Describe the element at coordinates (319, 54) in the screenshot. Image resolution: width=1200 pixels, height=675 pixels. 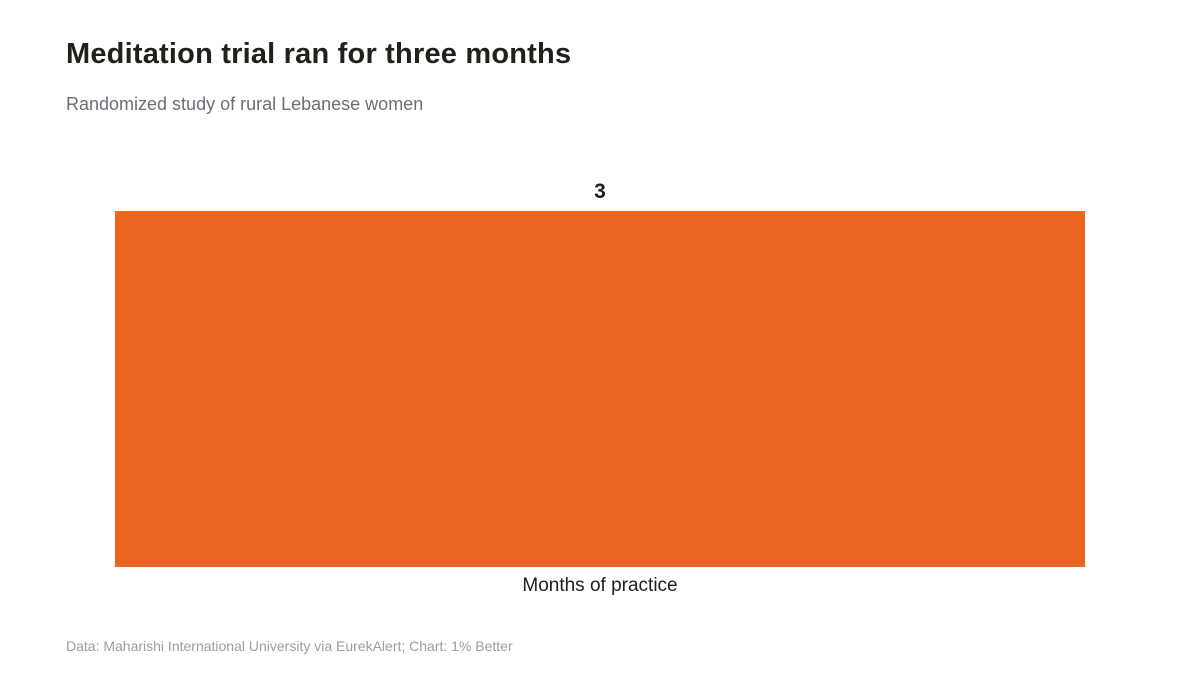
I see `chart-title: Meditation trial ran for three months` at that location.